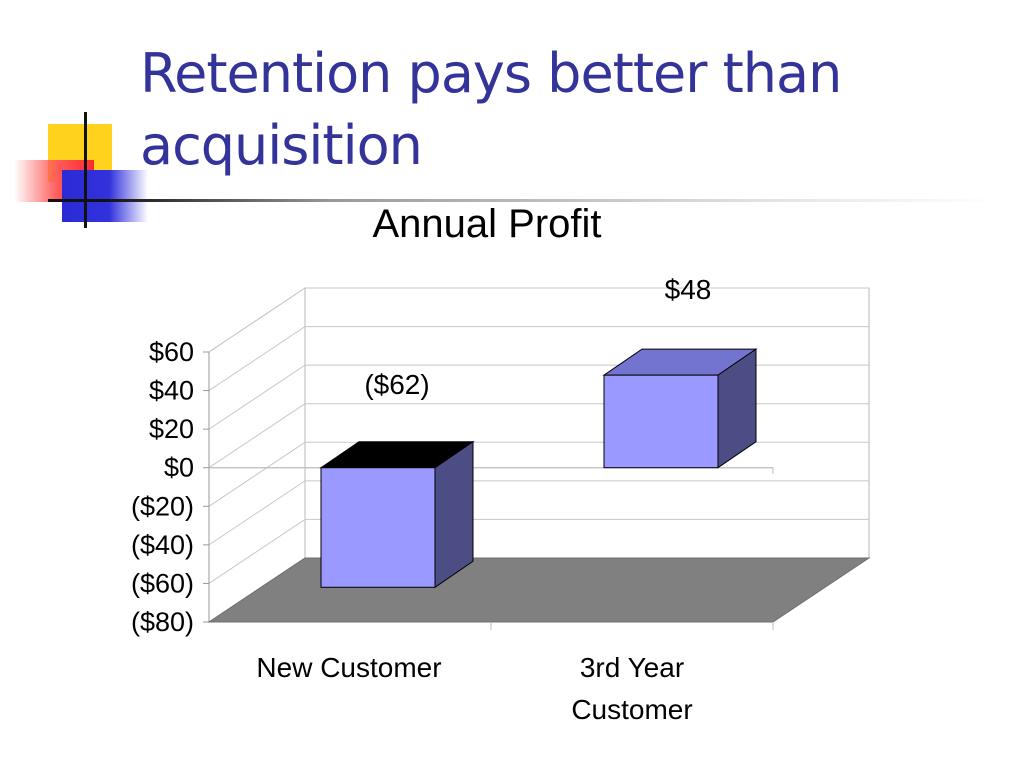  What do you see at coordinates (171, 352) in the screenshot?
I see `y-tick-label: $60` at bounding box center [171, 352].